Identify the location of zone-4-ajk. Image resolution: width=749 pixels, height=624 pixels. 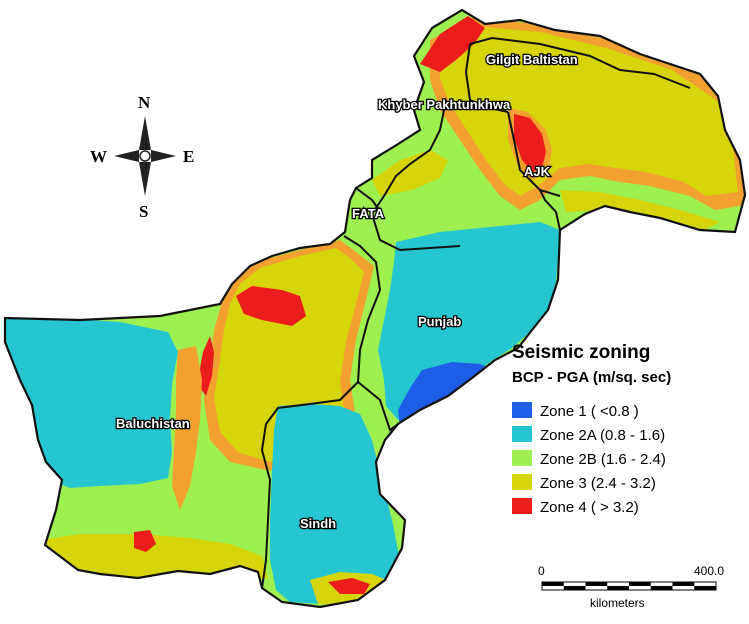
(530, 143).